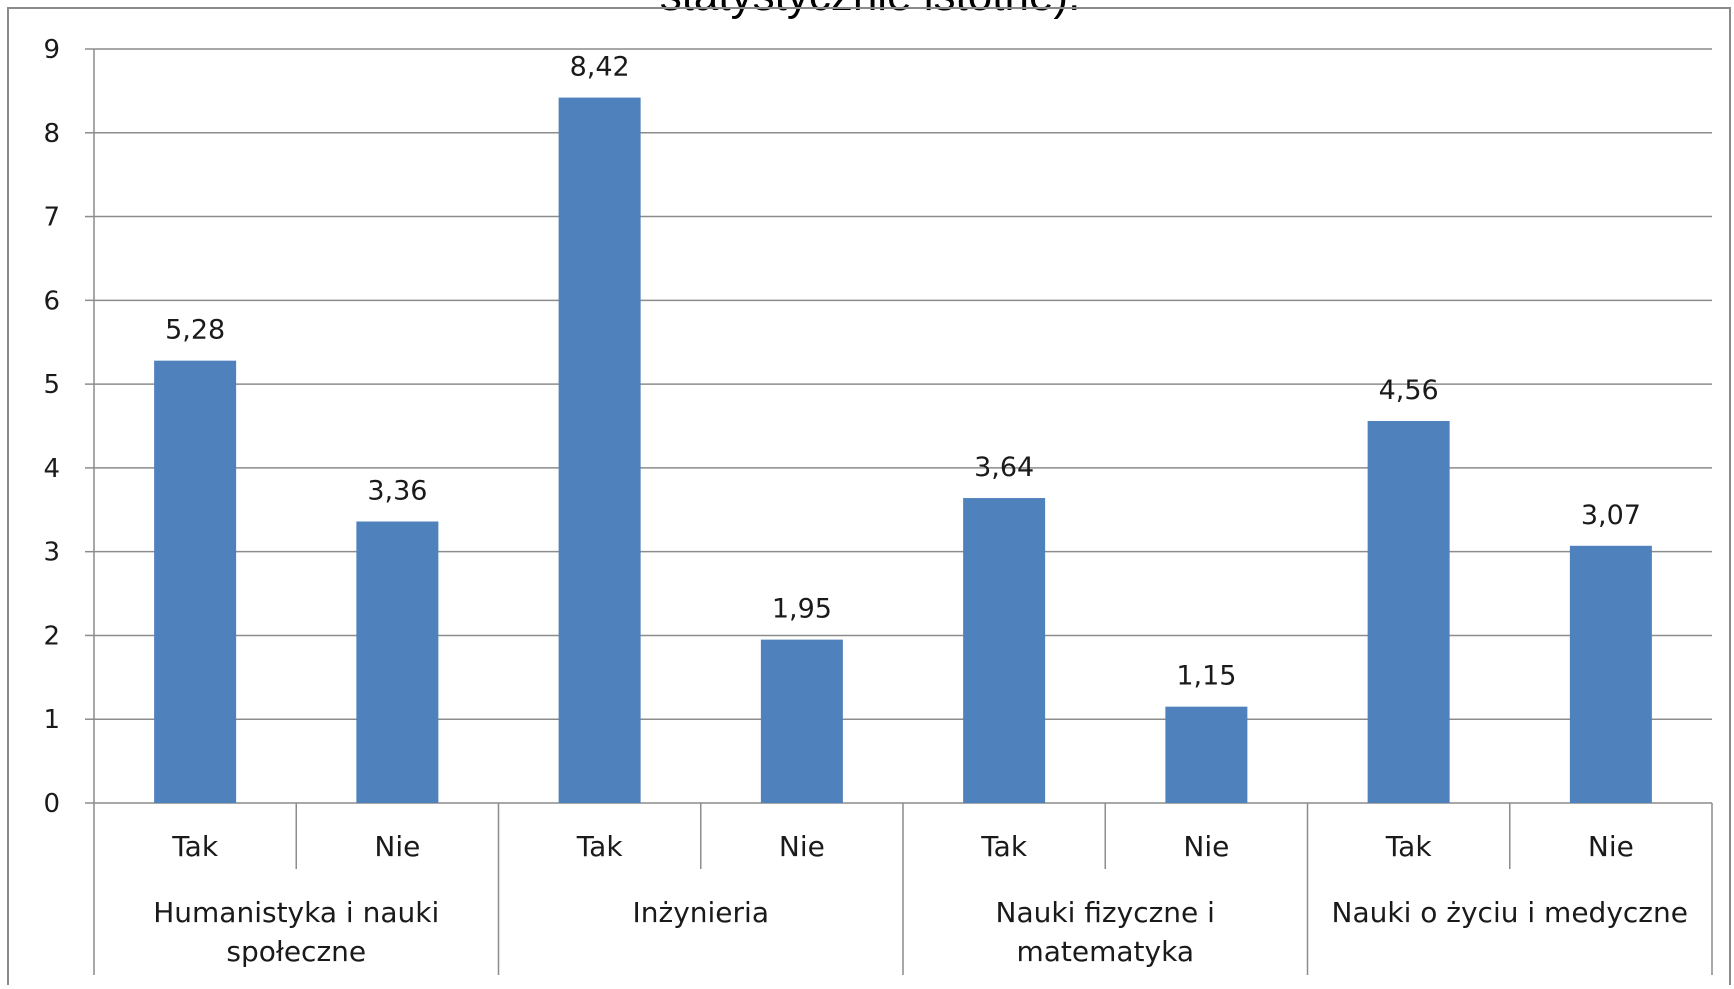 This screenshot has width=1734, height=989. Describe the element at coordinates (1611, 515) in the screenshot. I see `data-label-3-nie: 3,07` at that location.